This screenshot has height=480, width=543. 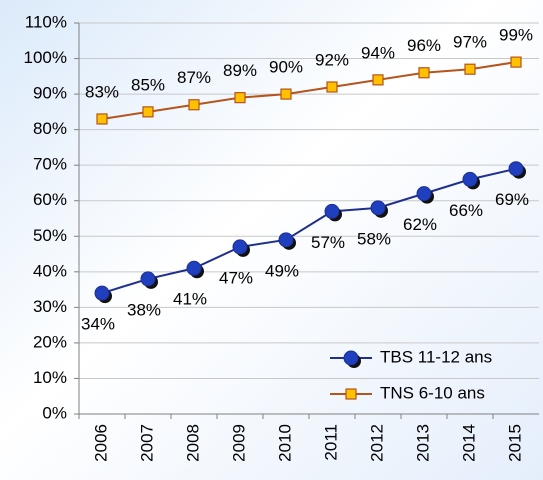 I want to click on data-label: 38%, so click(x=144, y=309).